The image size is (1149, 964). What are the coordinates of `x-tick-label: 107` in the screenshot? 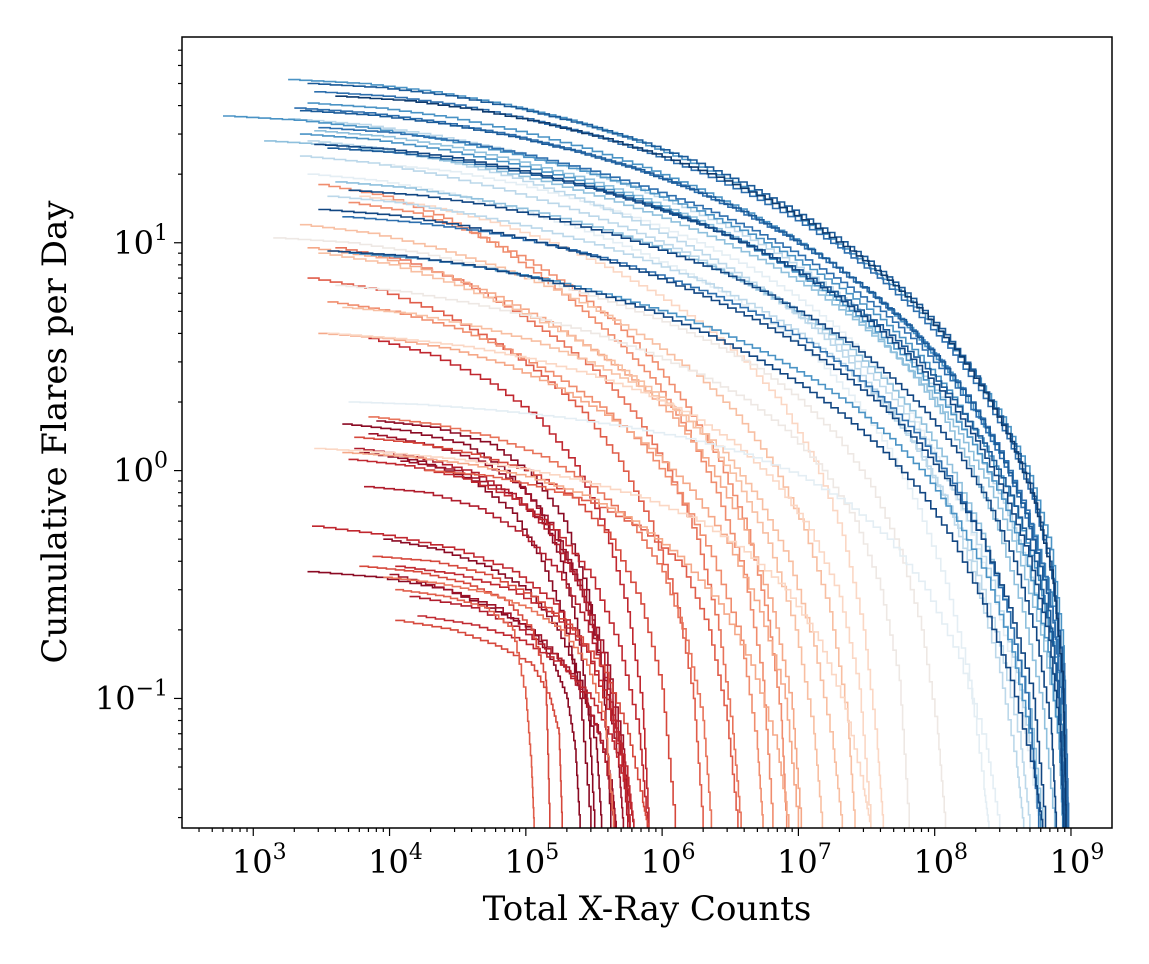 It's located at (804, 860).